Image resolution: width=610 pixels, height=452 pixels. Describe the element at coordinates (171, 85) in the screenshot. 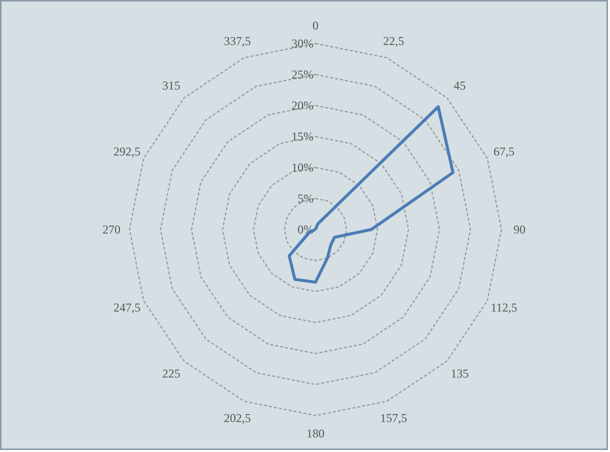

I see `spoke-label: 315` at that location.